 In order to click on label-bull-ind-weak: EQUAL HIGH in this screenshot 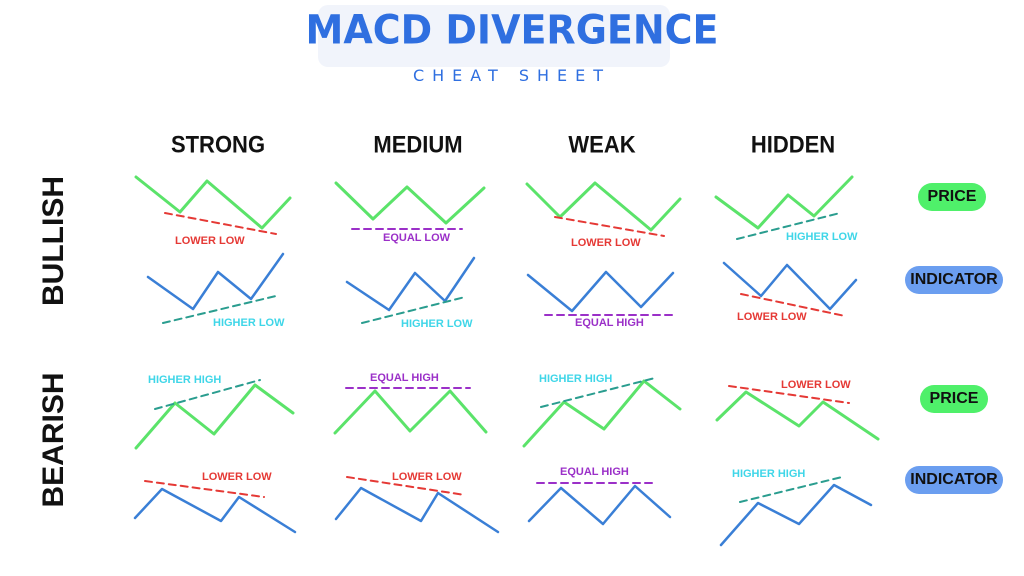, I will do `click(609, 323)`.